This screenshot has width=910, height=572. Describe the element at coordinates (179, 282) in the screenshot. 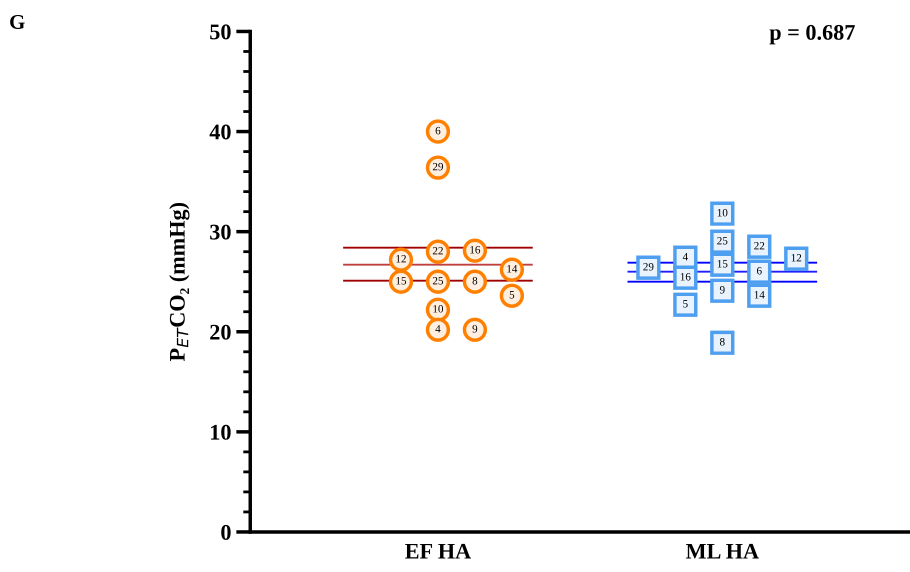

I see `y-axis-title: P$_{ET}$CO₂ (mmHg)` at that location.